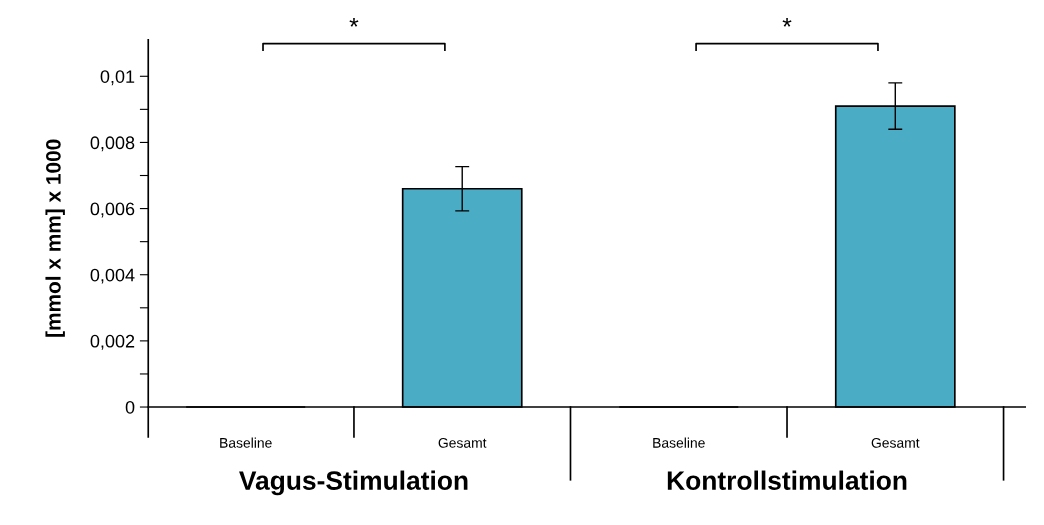  What do you see at coordinates (112, 276) in the screenshot?
I see `y-tick-label: 0,004` at bounding box center [112, 276].